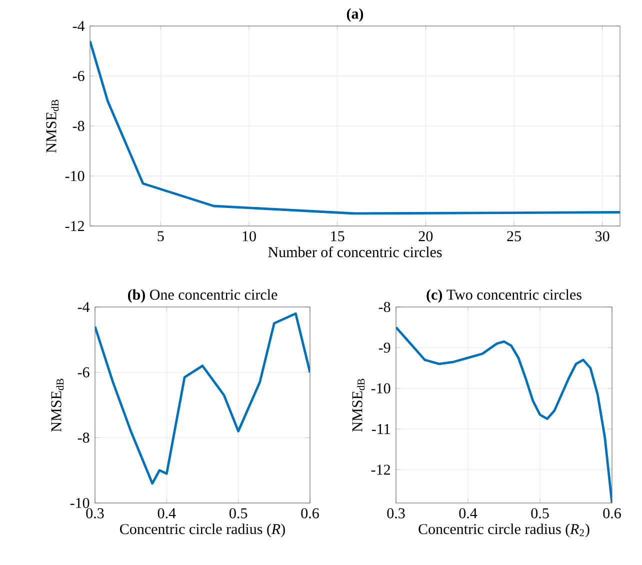 The image size is (642, 565). What do you see at coordinates (384, 347) in the screenshot?
I see `y-tick-label: -9` at bounding box center [384, 347].